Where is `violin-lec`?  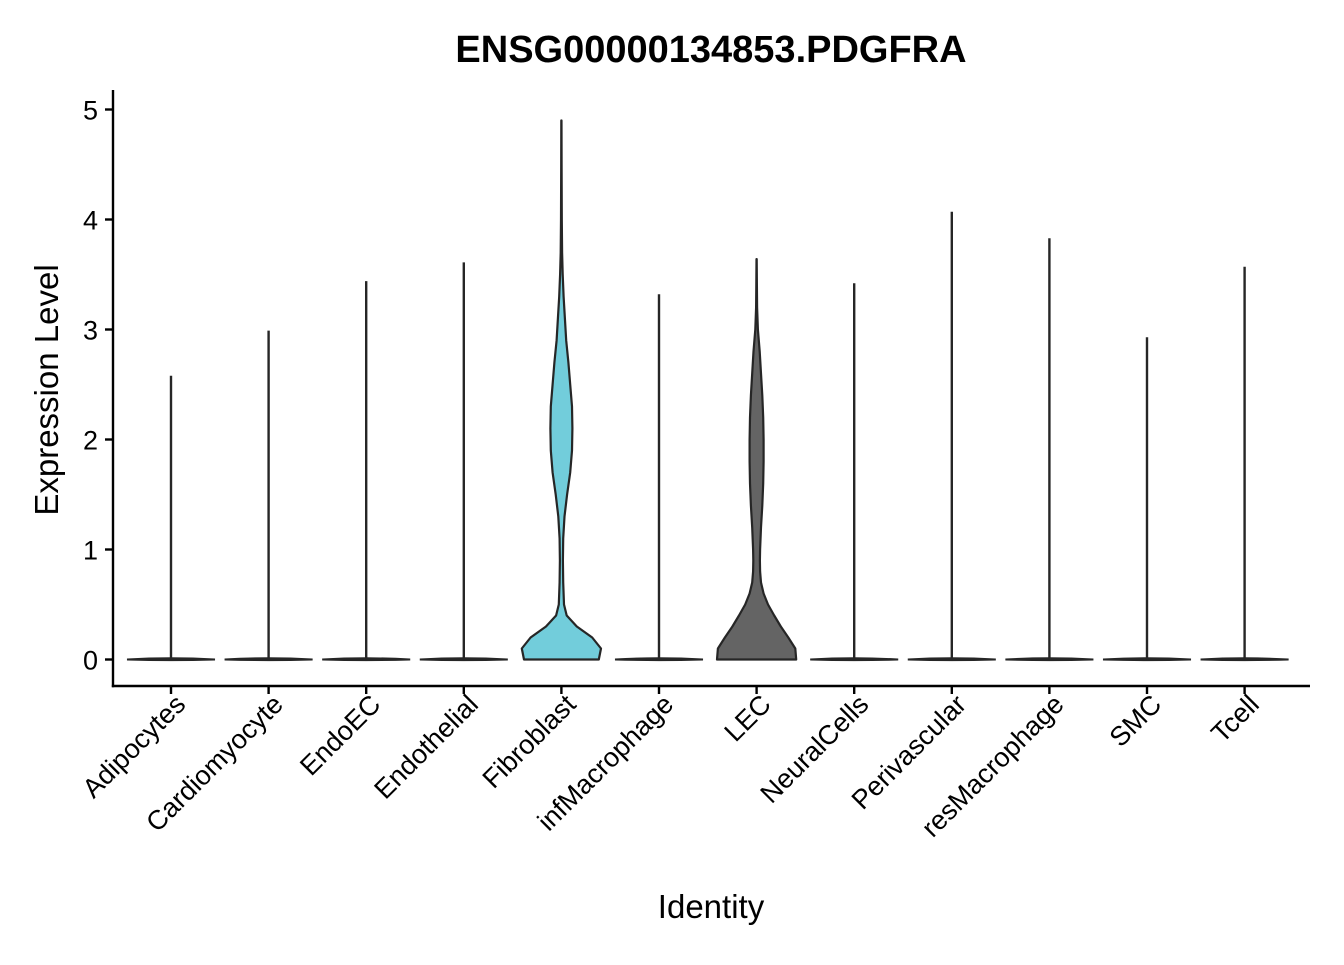 violin-lec is located at coordinates (756, 459).